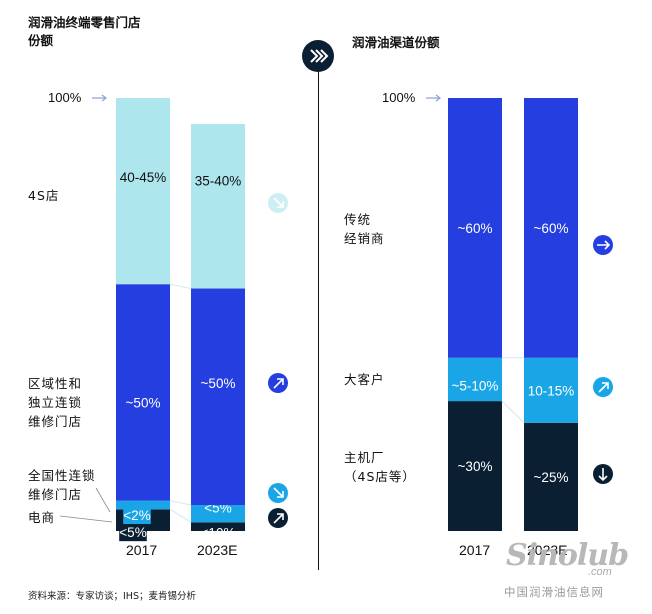  I want to click on arrow-right-icon, so click(604, 245).